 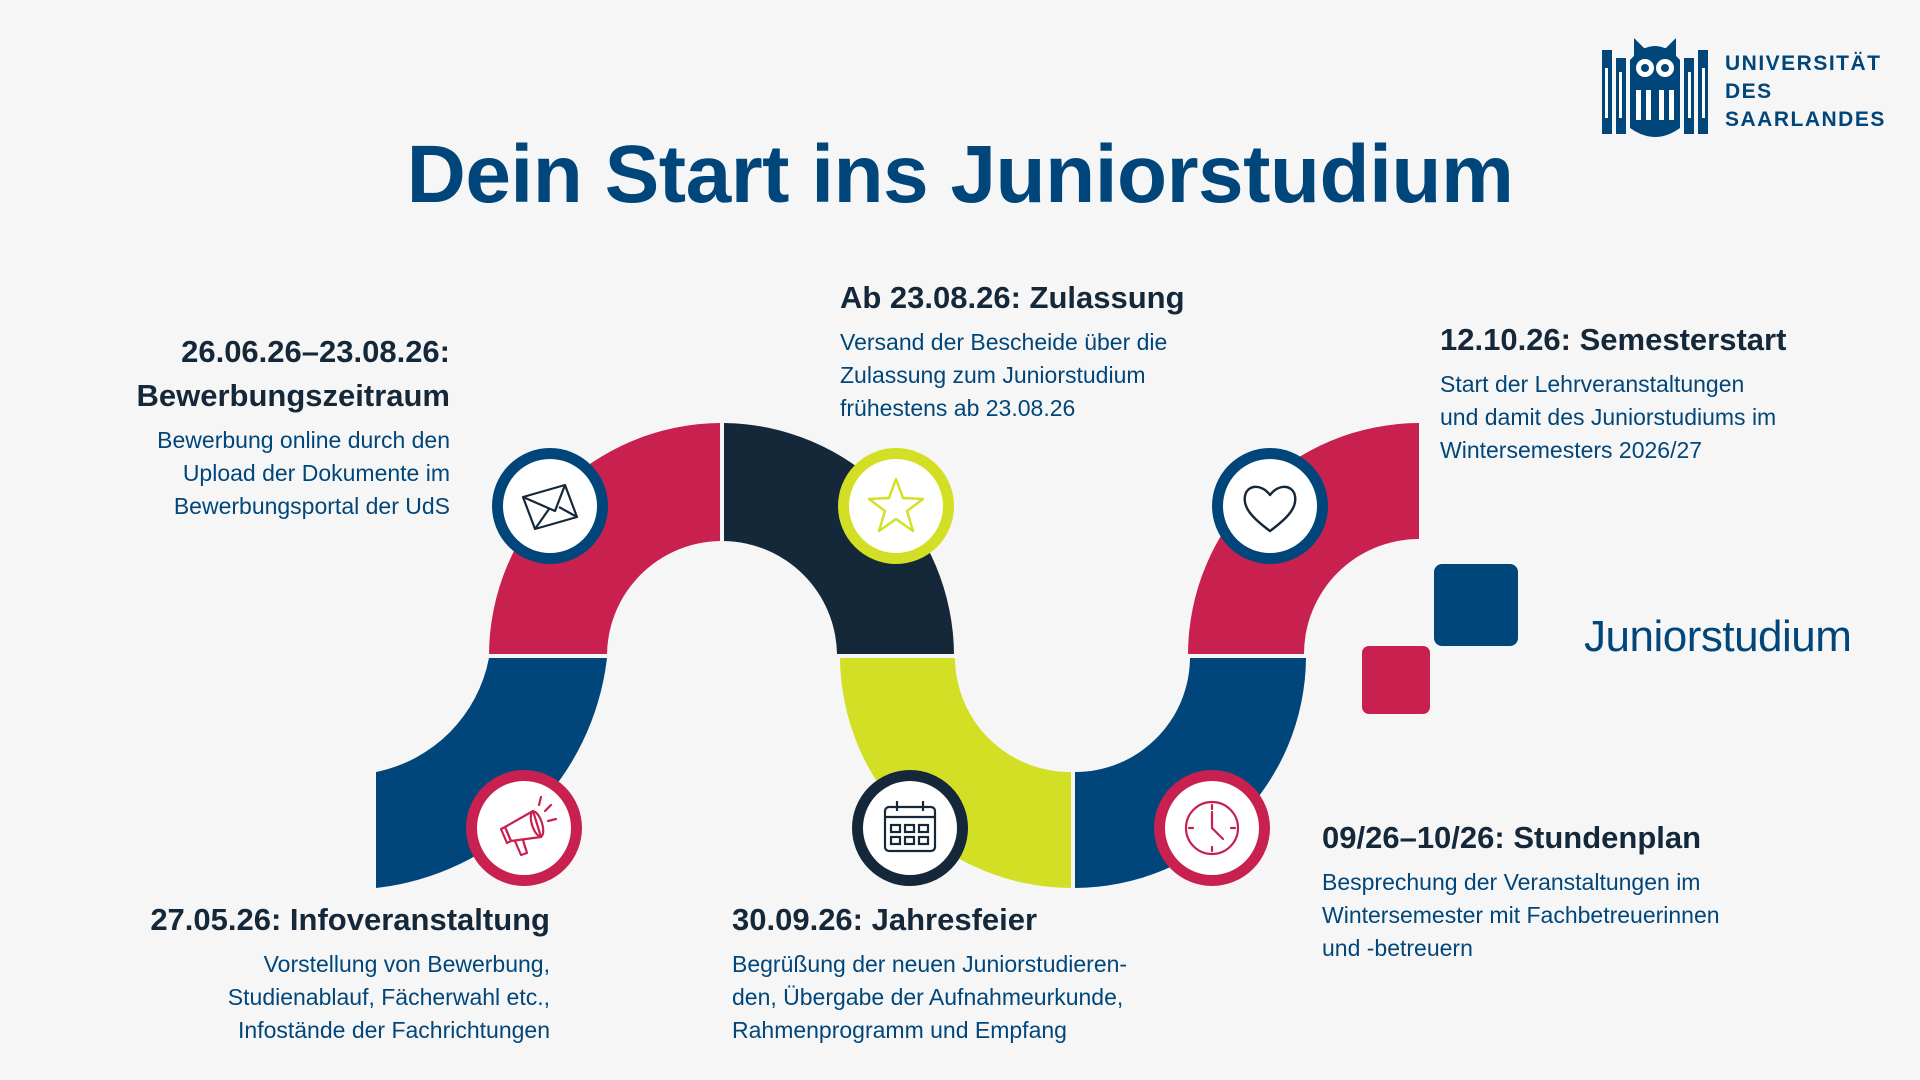 I want to click on envelope-icon, so click(x=550, y=507).